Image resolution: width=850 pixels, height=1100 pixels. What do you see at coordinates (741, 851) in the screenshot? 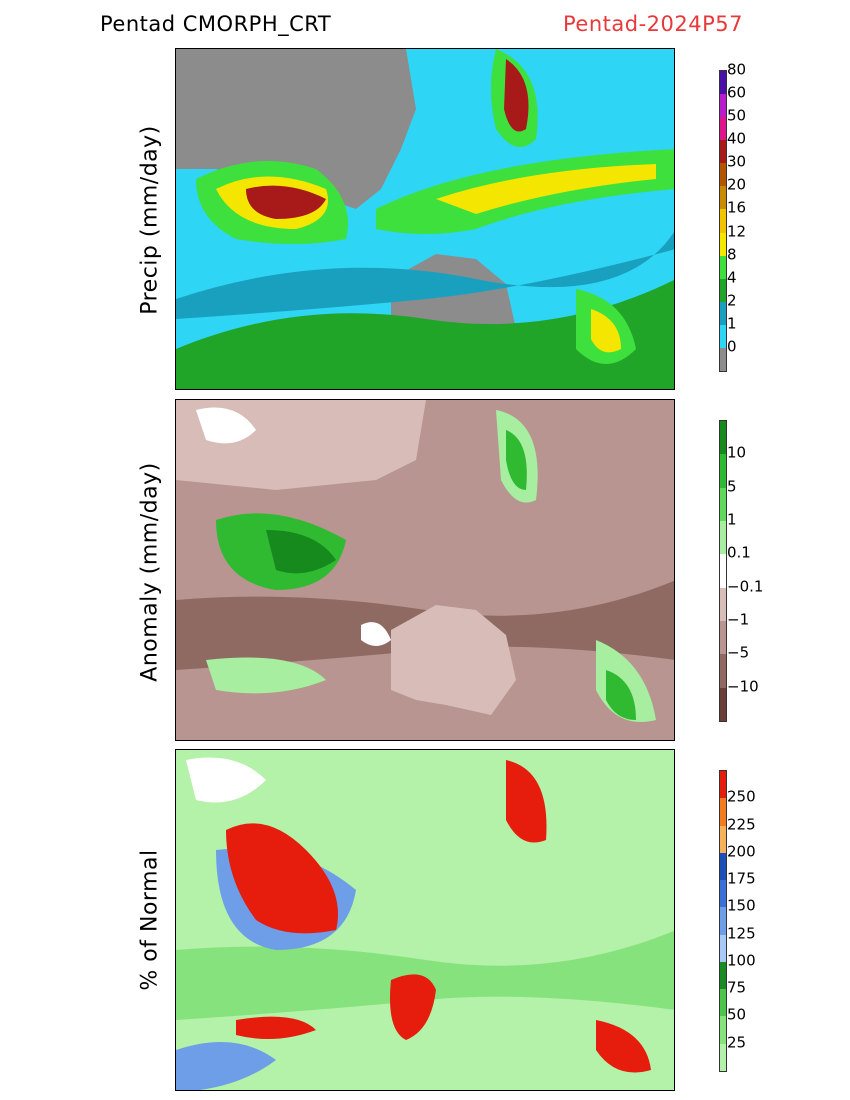
I see `colorbar-tick-label: 200` at bounding box center [741, 851].